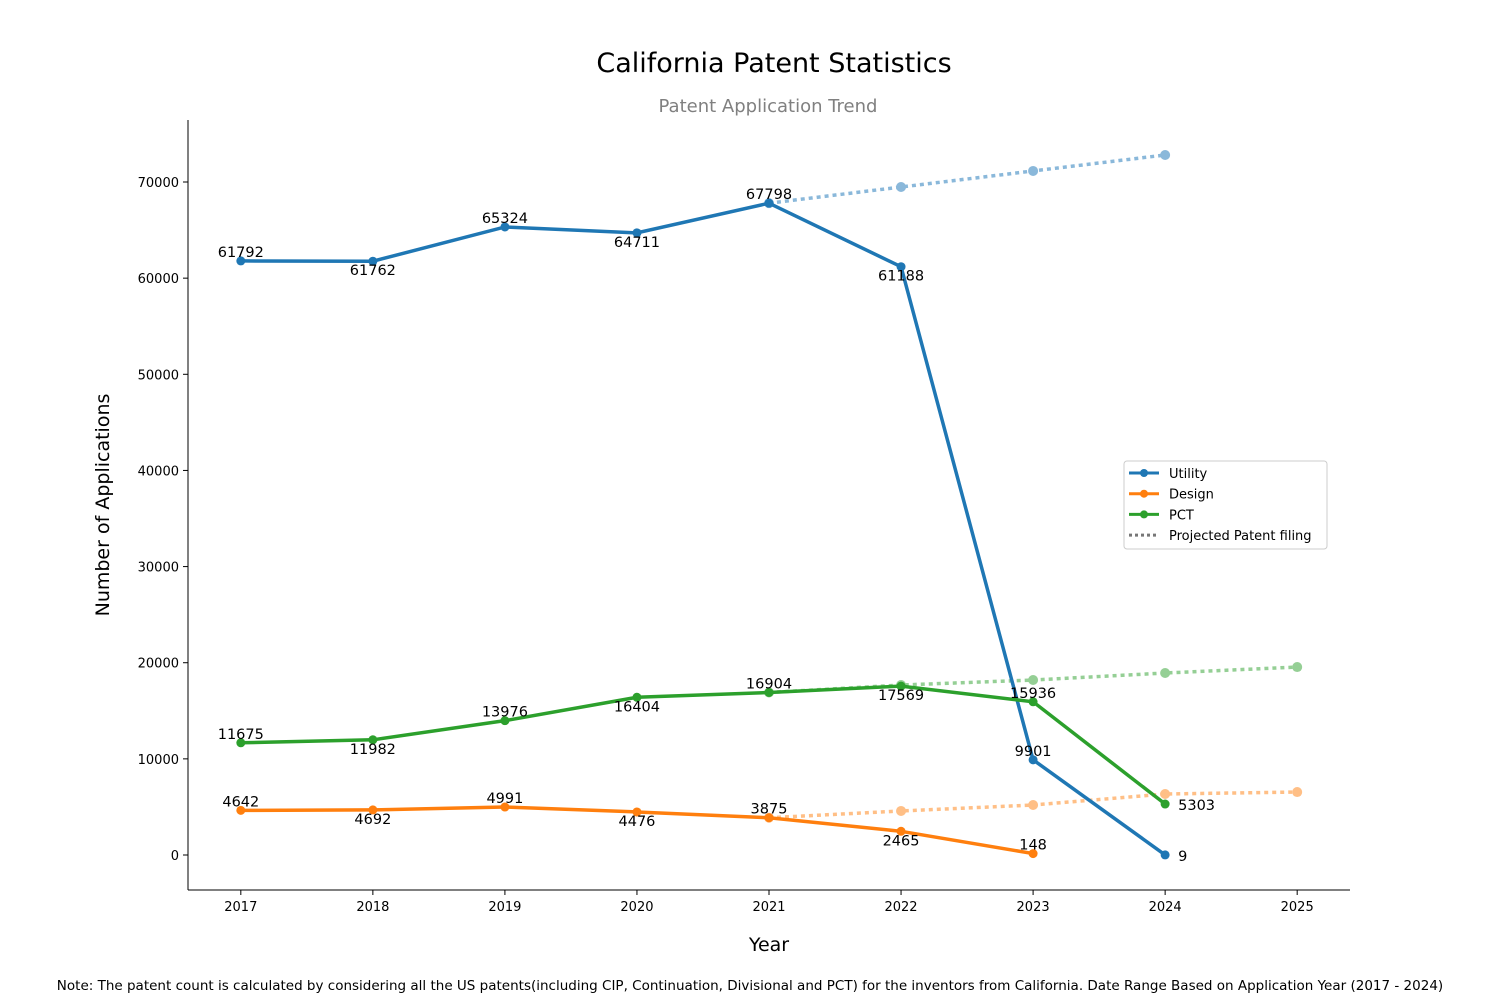 The image size is (1500, 1004). What do you see at coordinates (158, 664) in the screenshot?
I see `y-tick-label: 20000` at bounding box center [158, 664].